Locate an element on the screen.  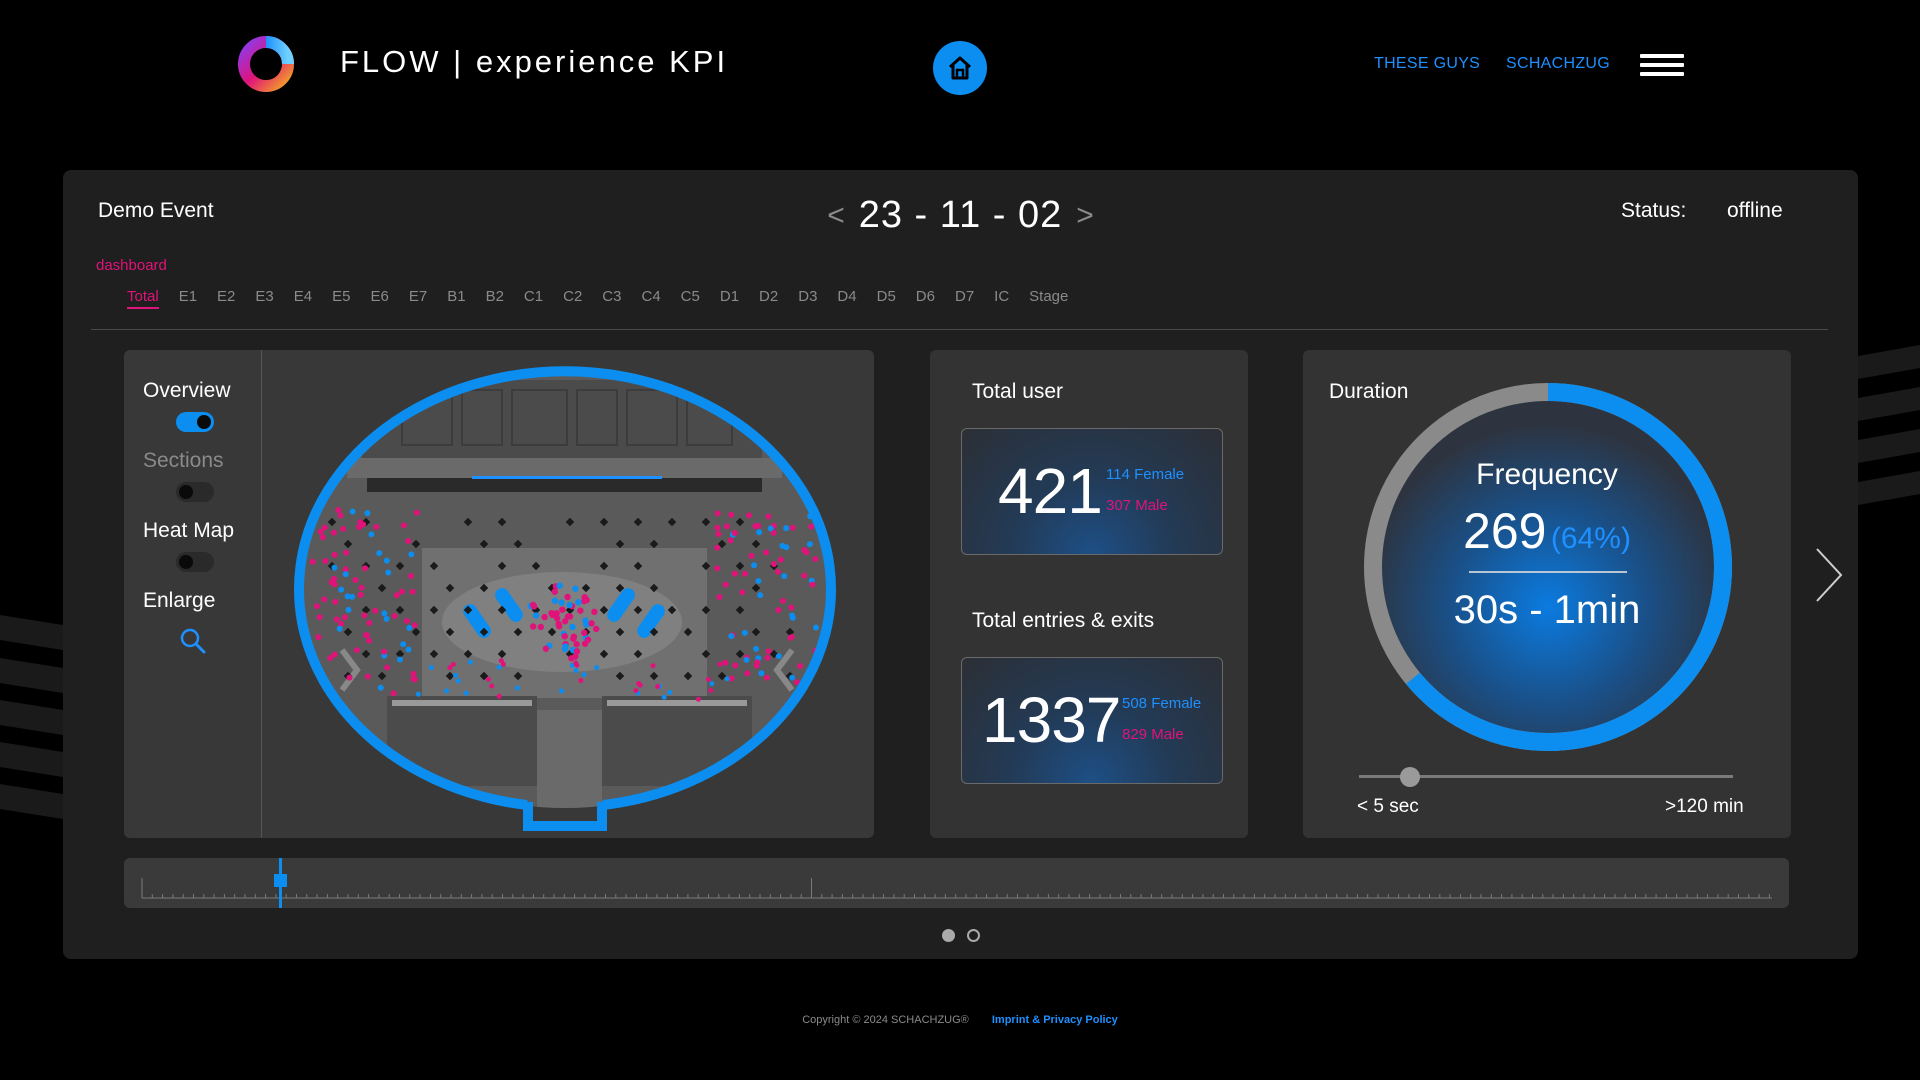
tab-c1: C1 is located at coordinates (533, 296).